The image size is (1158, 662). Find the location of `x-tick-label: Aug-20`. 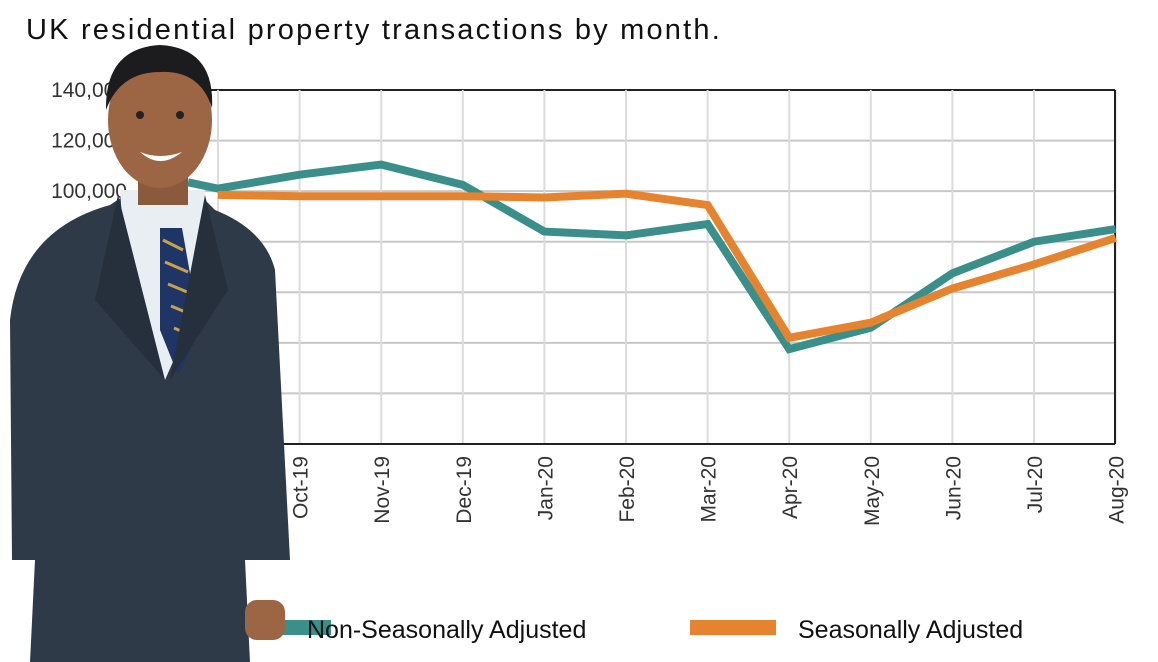

x-tick-label: Aug-20 is located at coordinates (1117, 490).